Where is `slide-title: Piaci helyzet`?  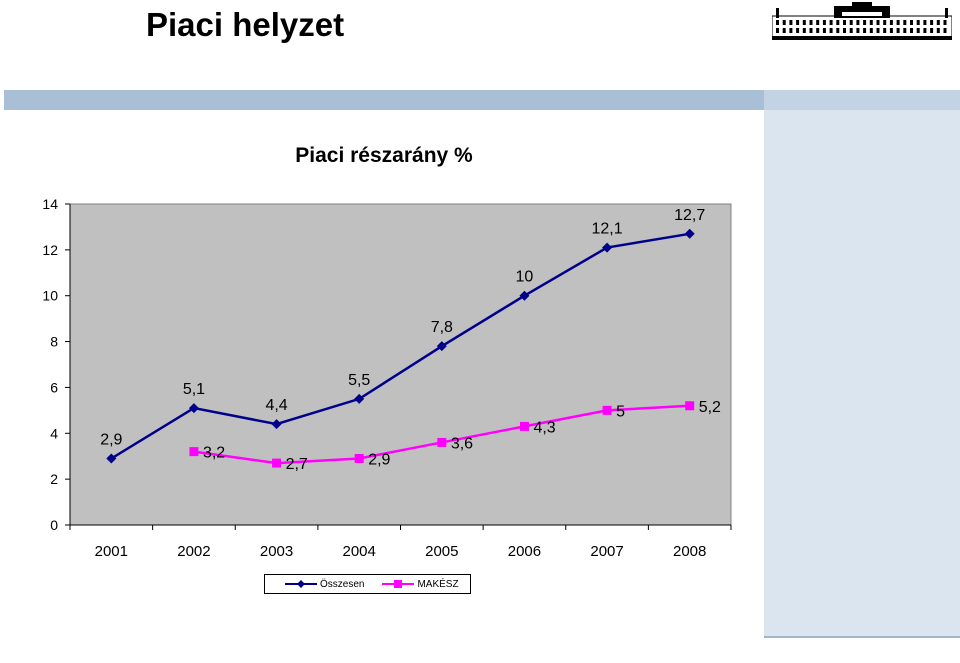
slide-title: Piaci helyzet is located at coordinates (245, 24).